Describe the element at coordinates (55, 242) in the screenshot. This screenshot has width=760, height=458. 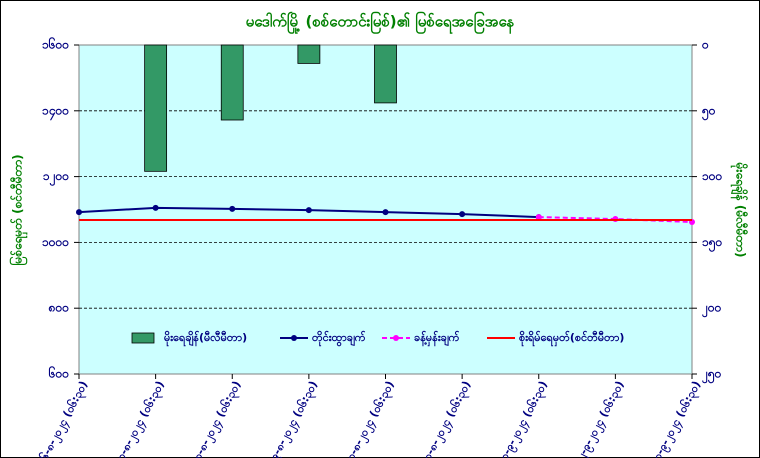
I see `y-tick-label: ၁၀၀၀` at that location.